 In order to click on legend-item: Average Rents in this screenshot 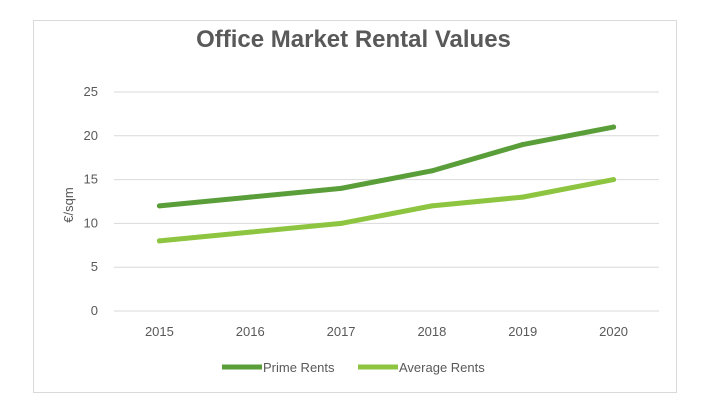, I will do `click(421, 367)`.